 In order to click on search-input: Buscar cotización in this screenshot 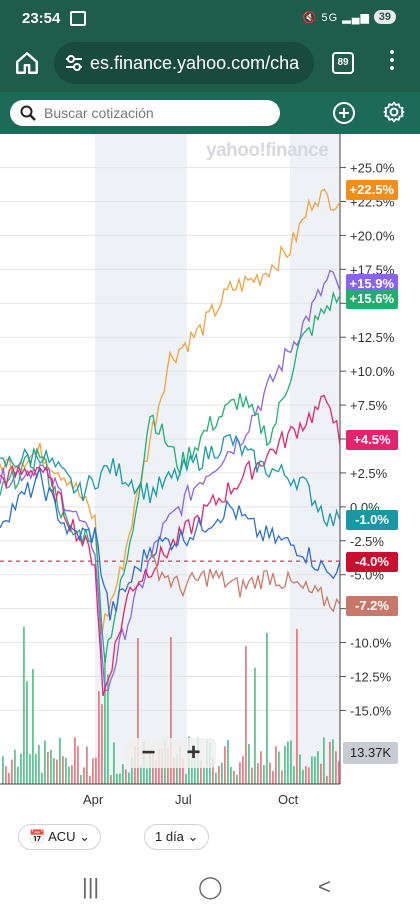, I will do `click(145, 113)`.